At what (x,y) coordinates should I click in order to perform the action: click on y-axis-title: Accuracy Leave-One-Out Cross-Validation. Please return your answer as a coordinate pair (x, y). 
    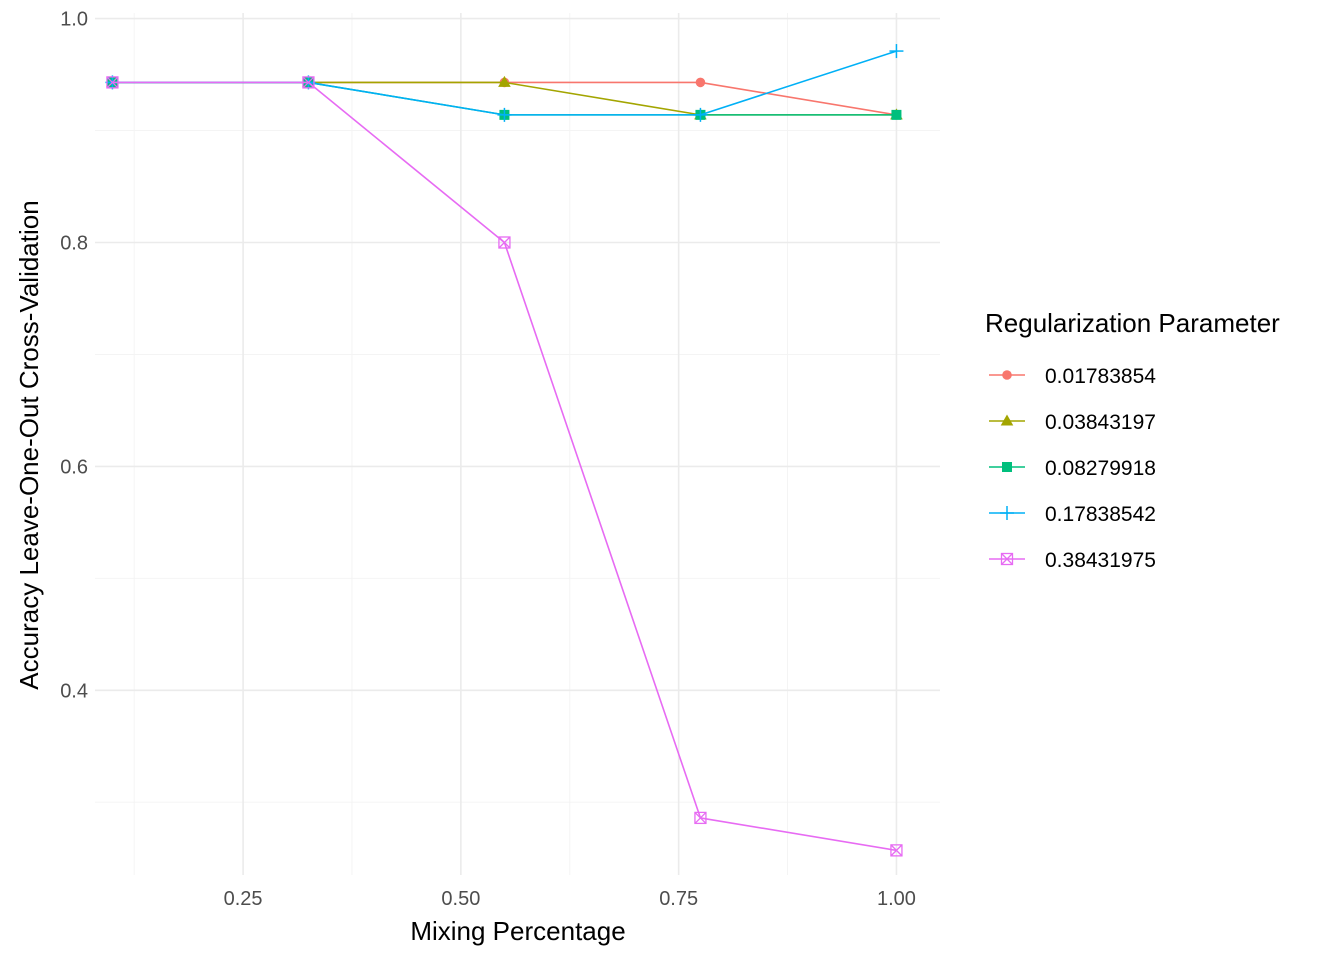
    Looking at the image, I should click on (29, 444).